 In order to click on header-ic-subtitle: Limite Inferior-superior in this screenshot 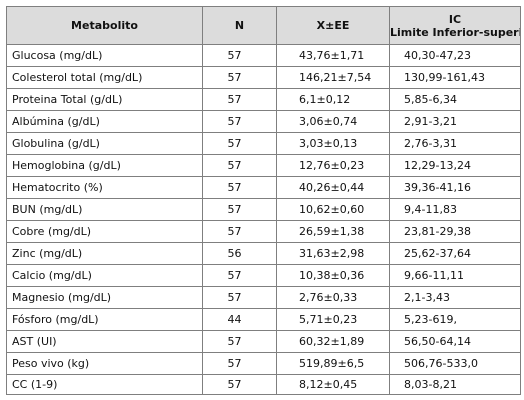, I will do `click(455, 32)`.